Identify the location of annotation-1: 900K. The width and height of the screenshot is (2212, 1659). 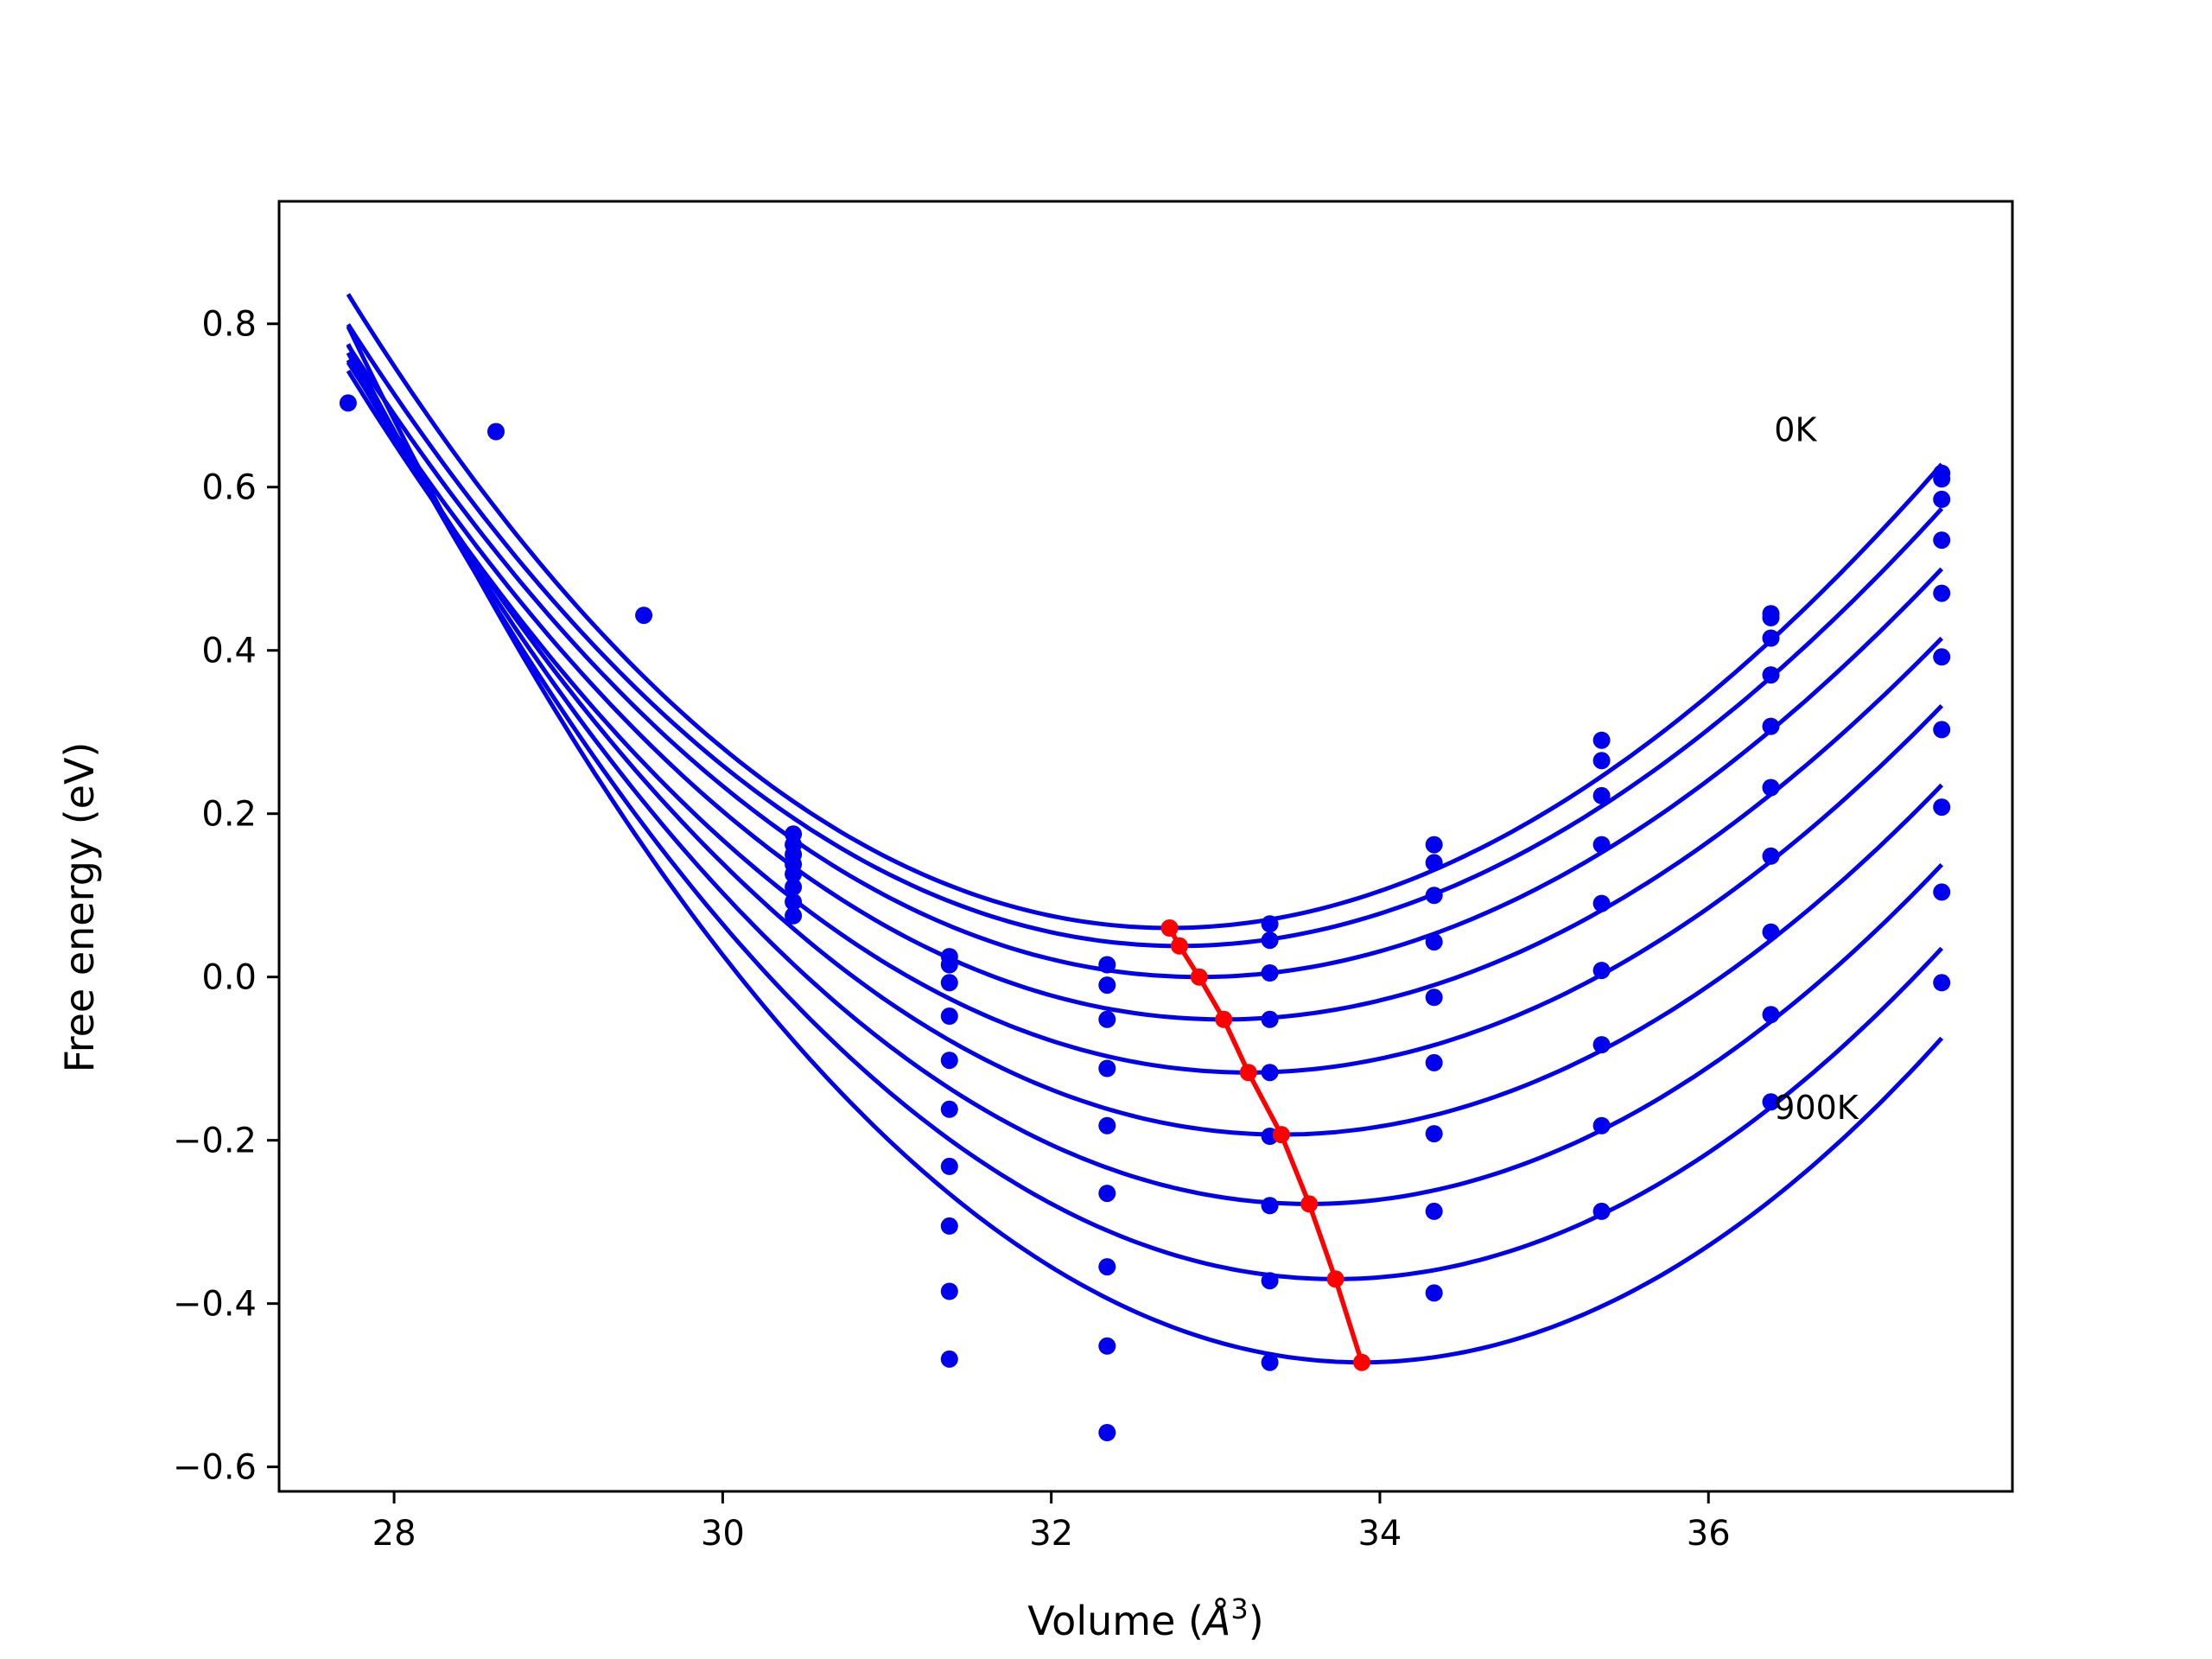
(1816, 1108).